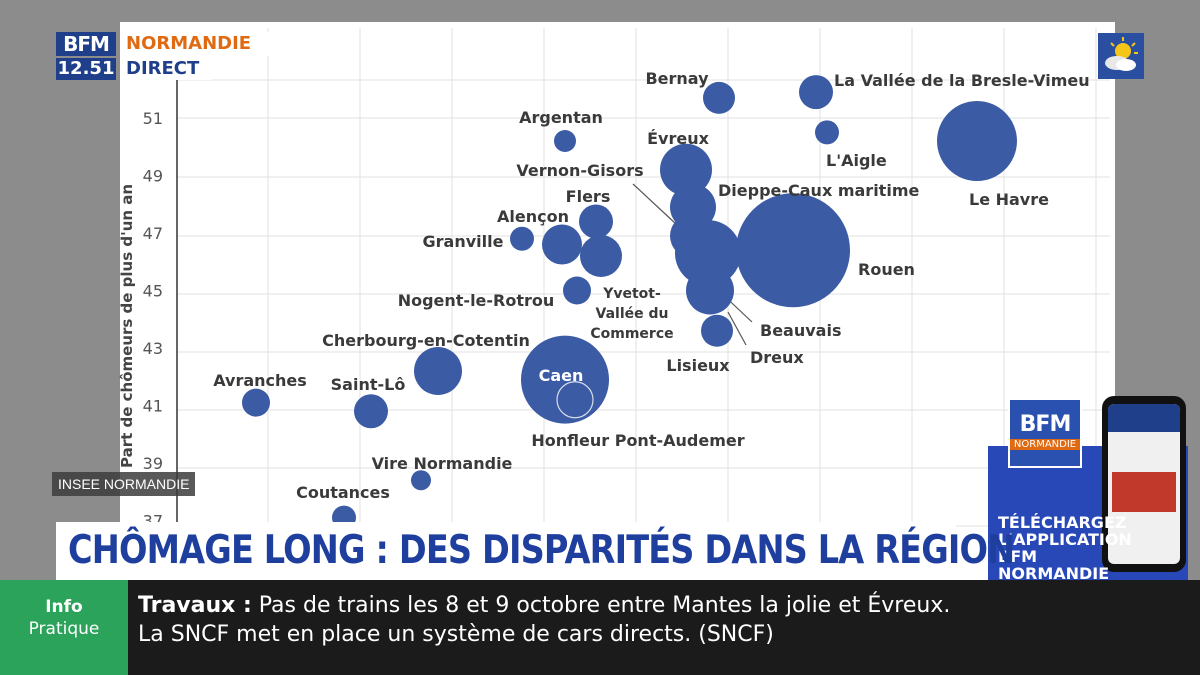  I want to click on label-granville: Granville, so click(463, 241).